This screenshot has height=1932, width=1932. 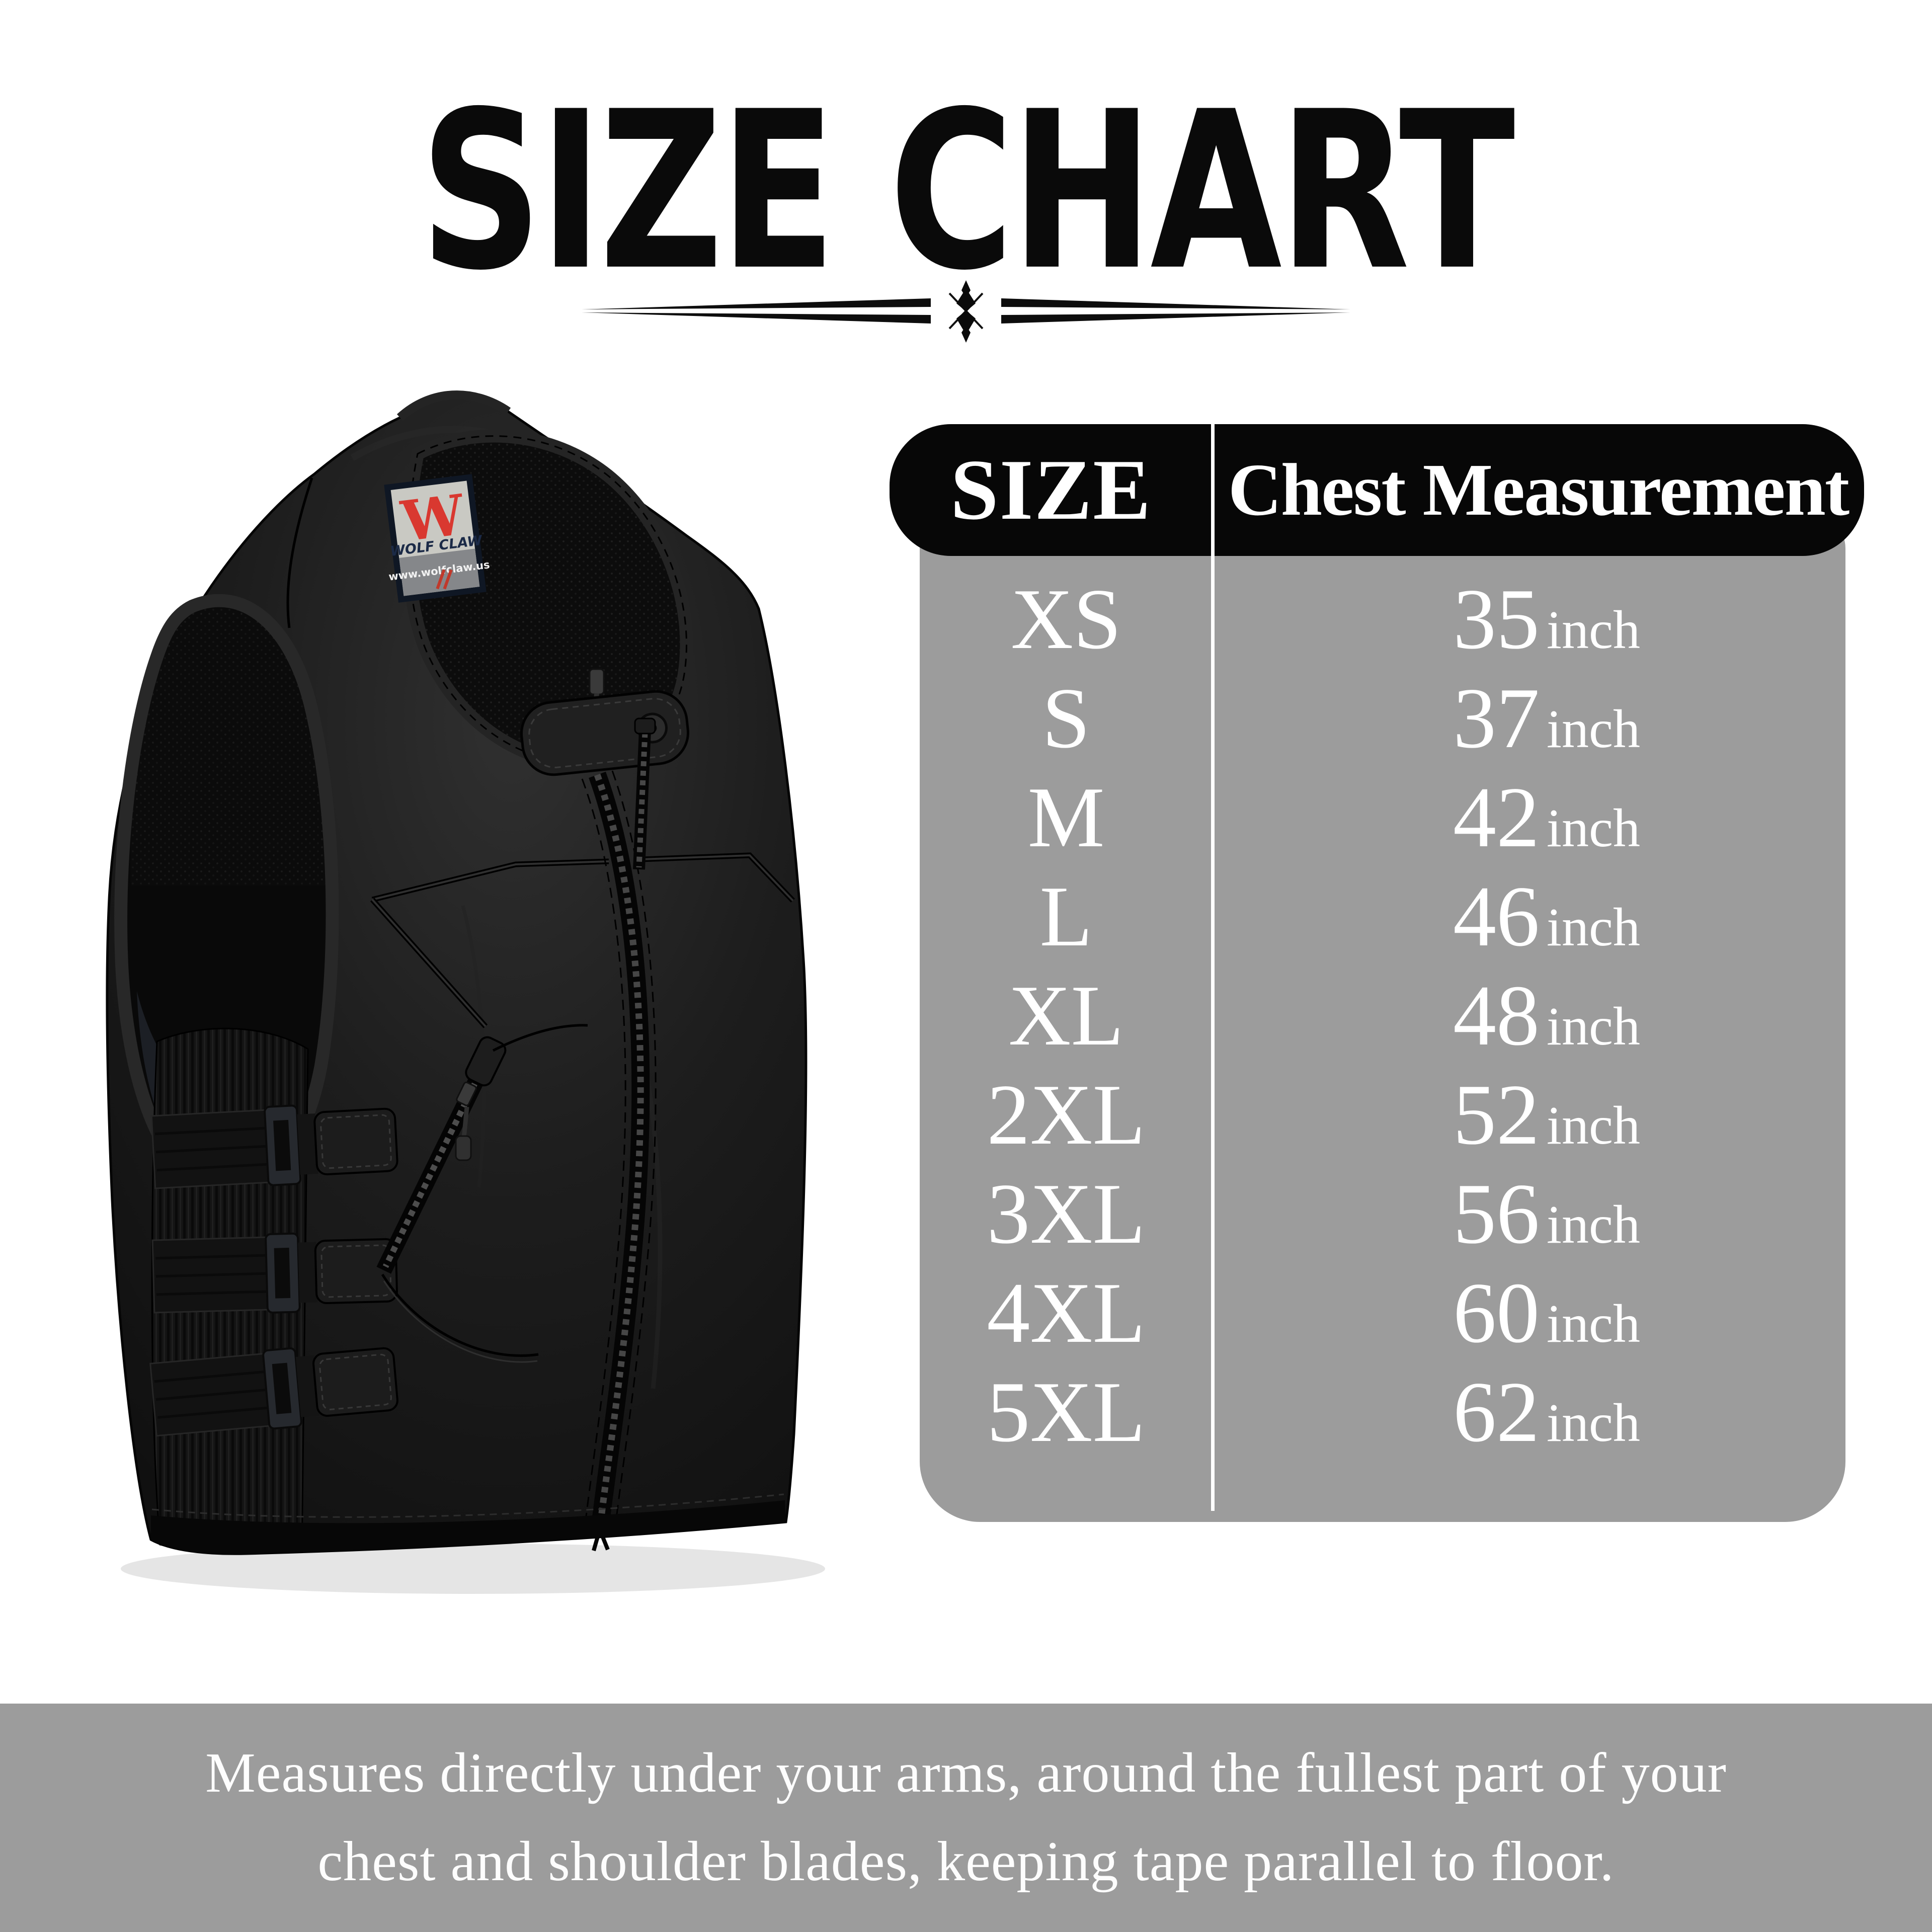 I want to click on table-row: XS 35 inch, so click(x=1382, y=620).